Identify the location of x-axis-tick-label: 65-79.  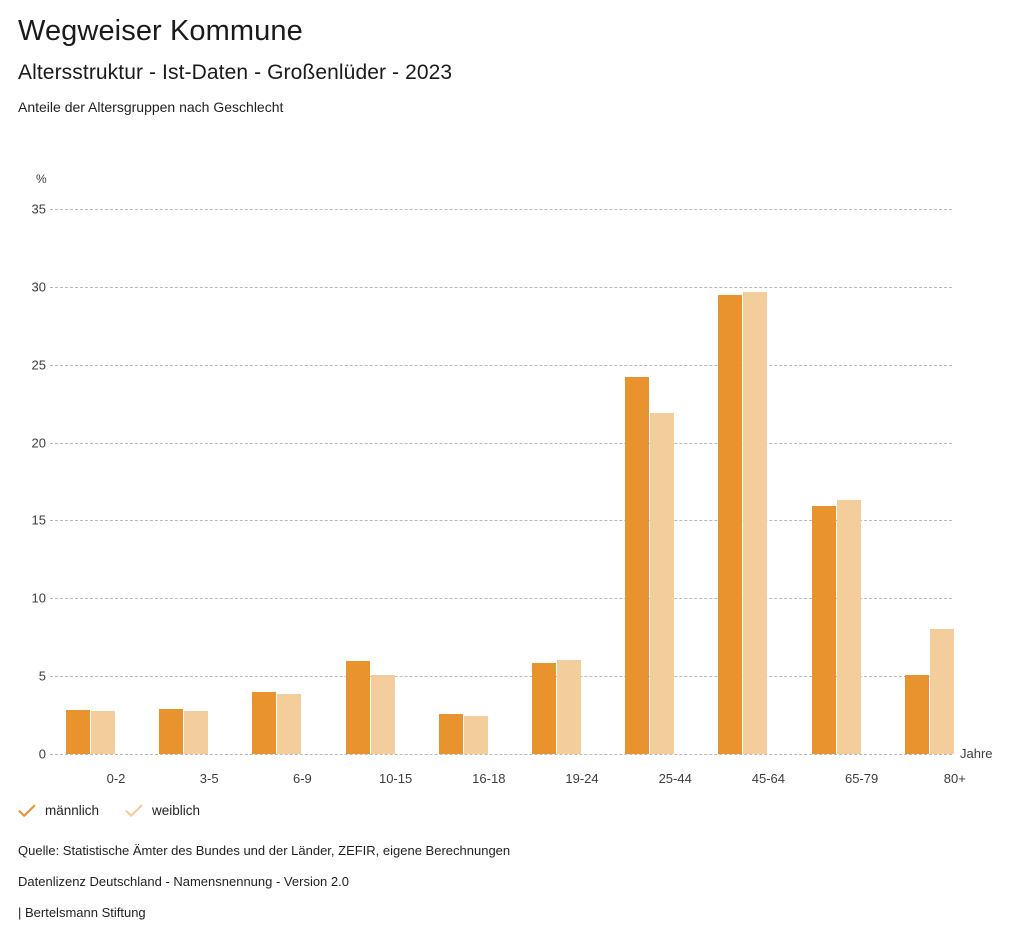
(861, 778).